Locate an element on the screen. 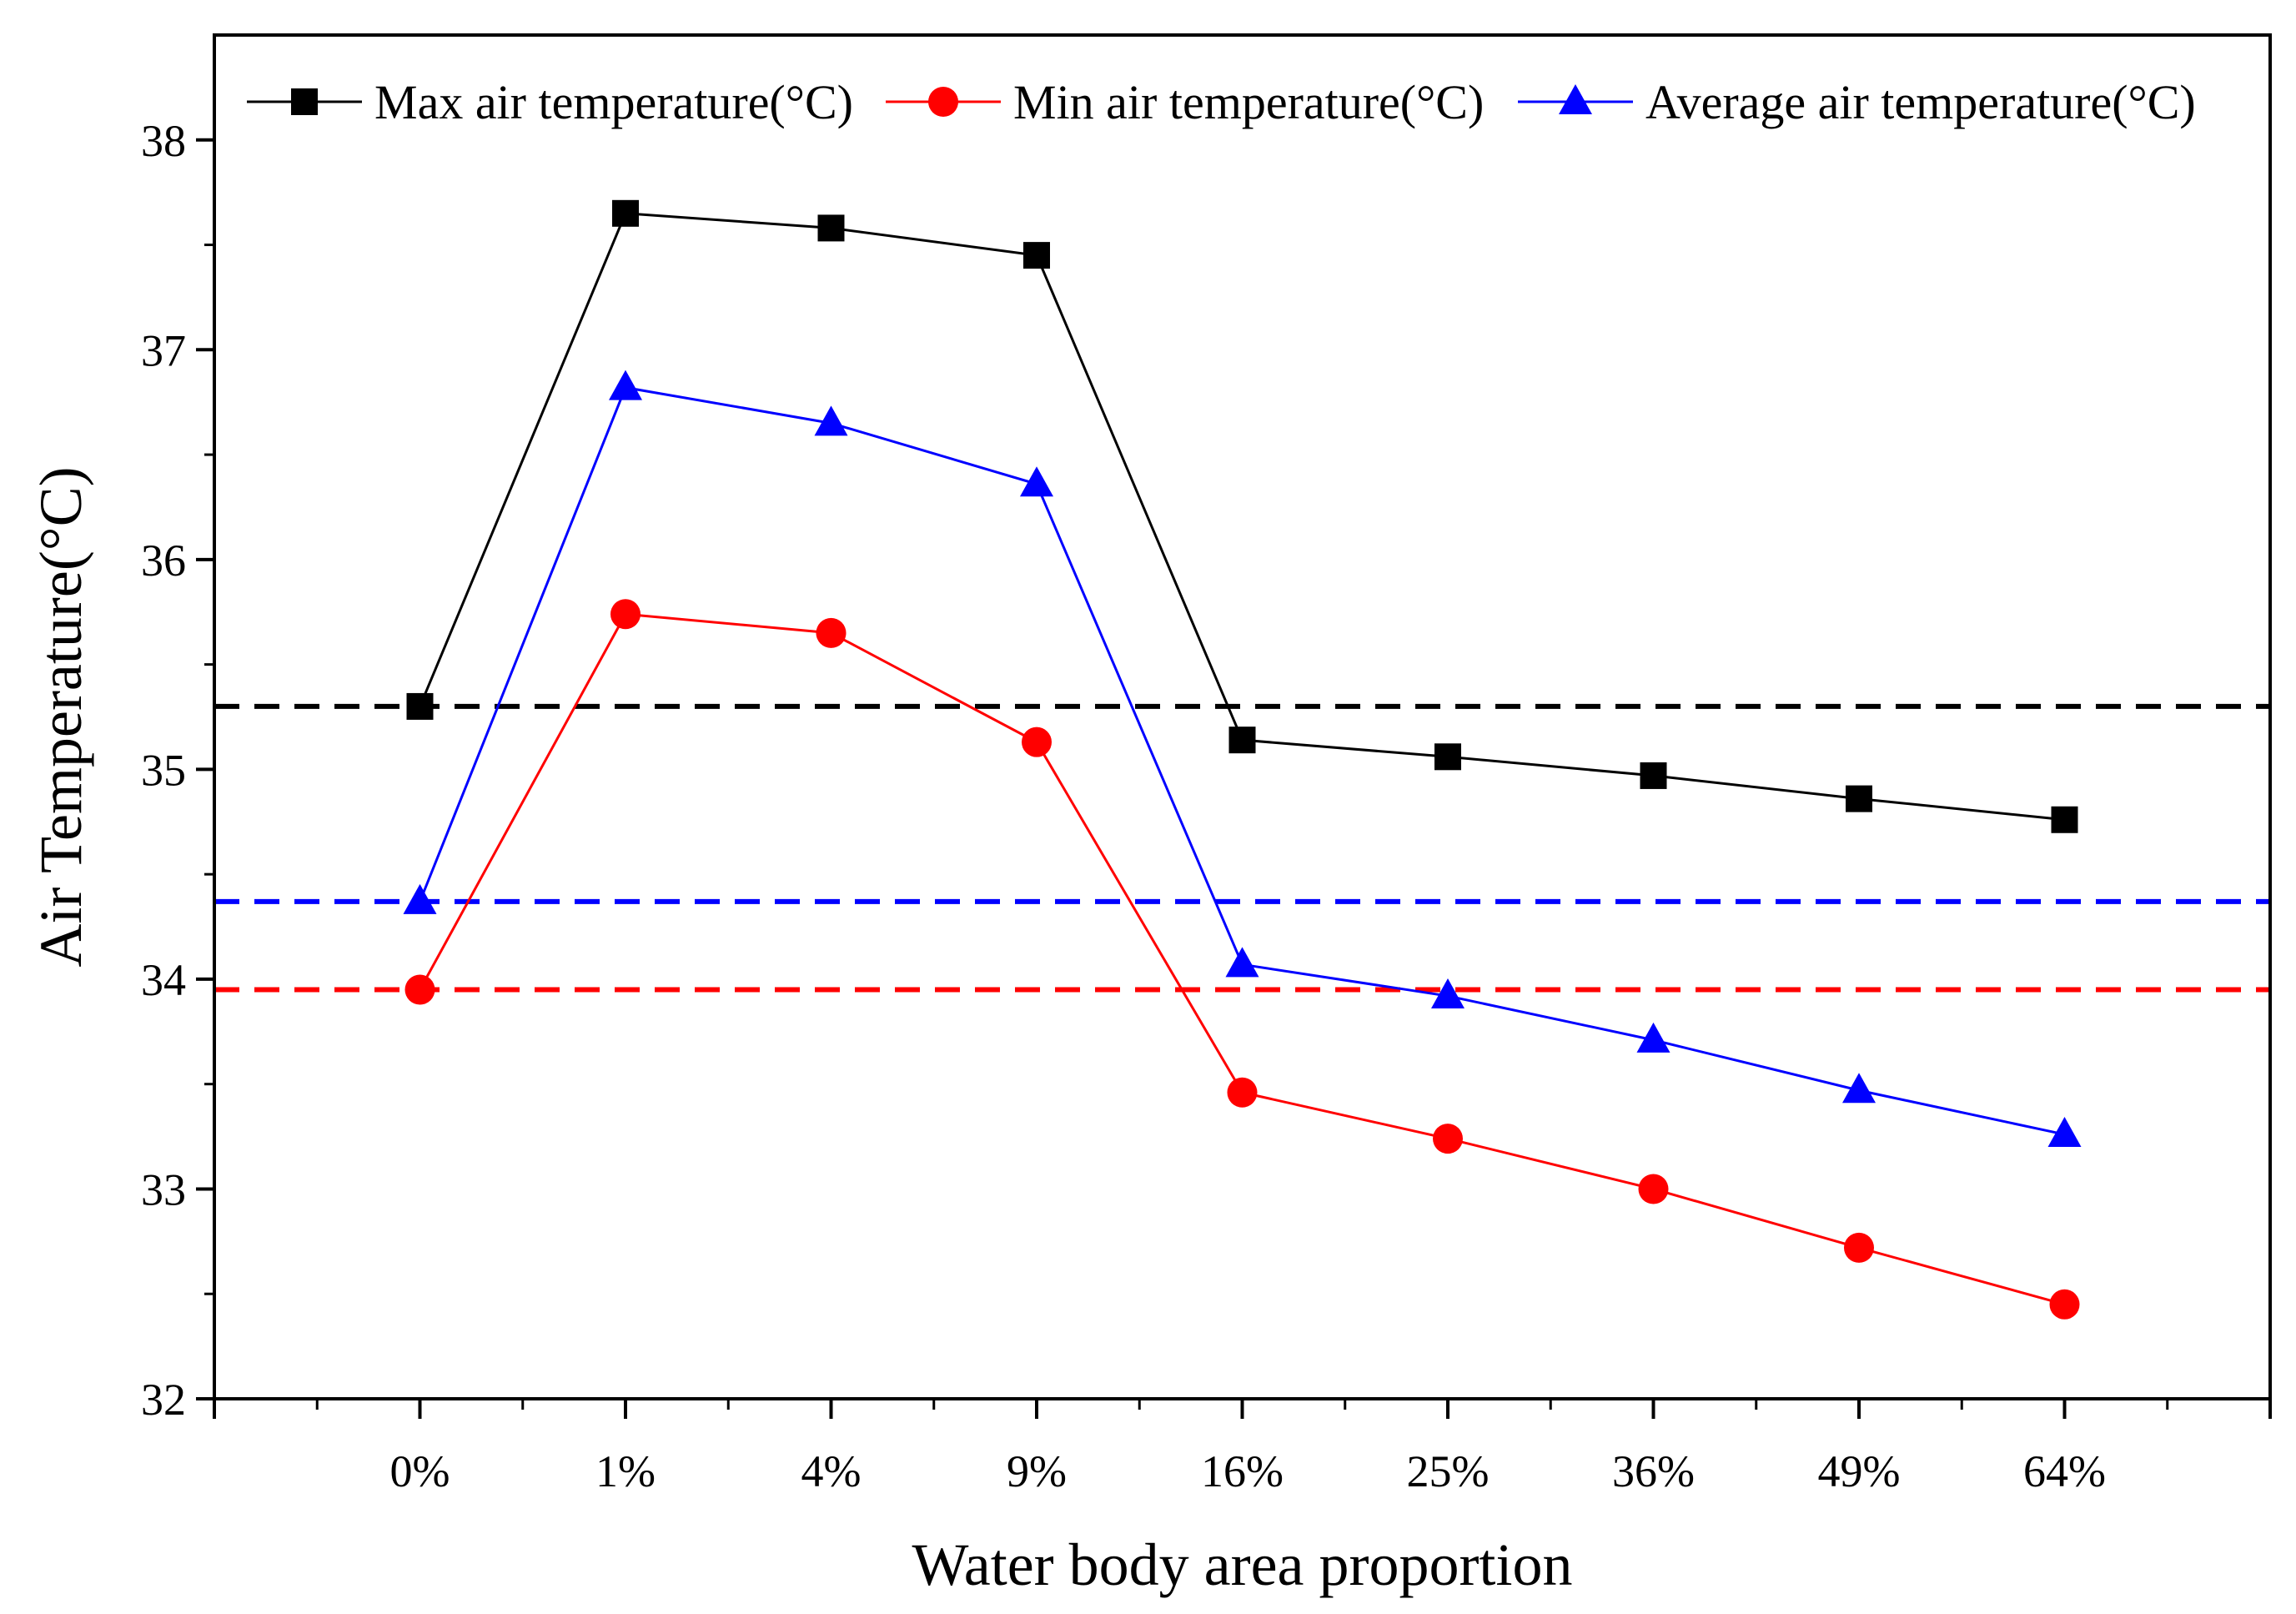 The height and width of the screenshot is (1614, 2296). x-tick-label: 49% is located at coordinates (1860, 1471).